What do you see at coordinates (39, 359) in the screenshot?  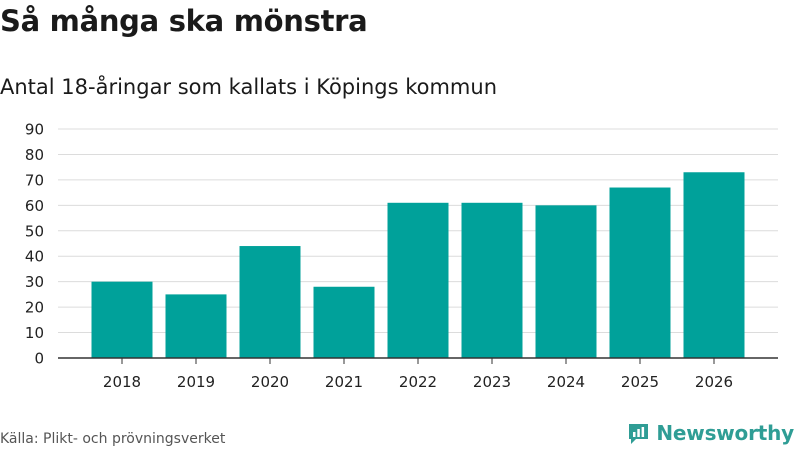 I see `y-tick-label: 0` at bounding box center [39, 359].